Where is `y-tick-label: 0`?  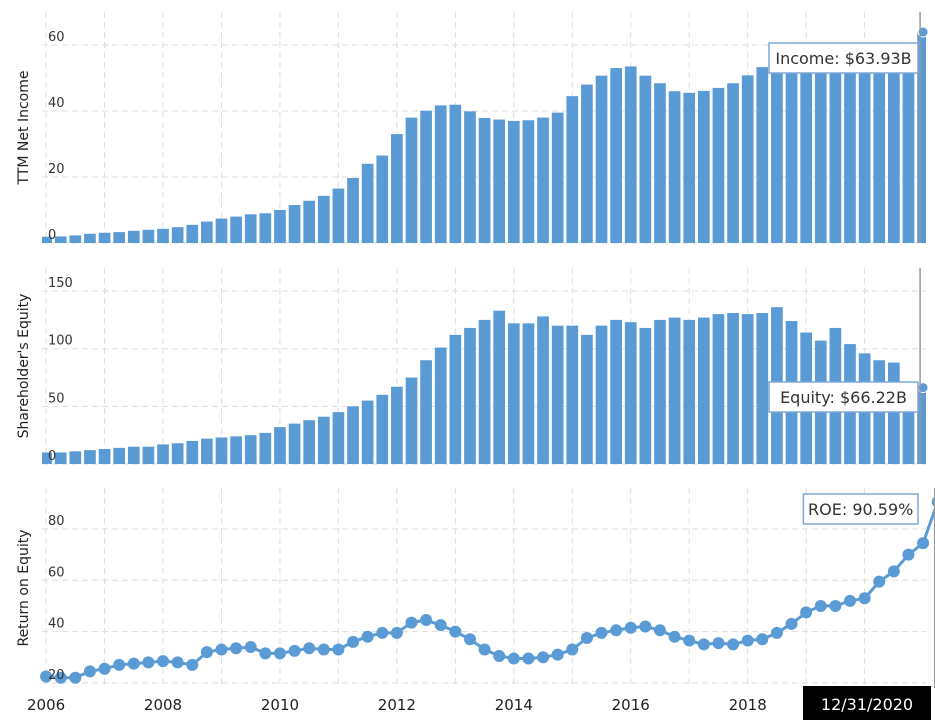 y-tick-label: 0 is located at coordinates (52, 456).